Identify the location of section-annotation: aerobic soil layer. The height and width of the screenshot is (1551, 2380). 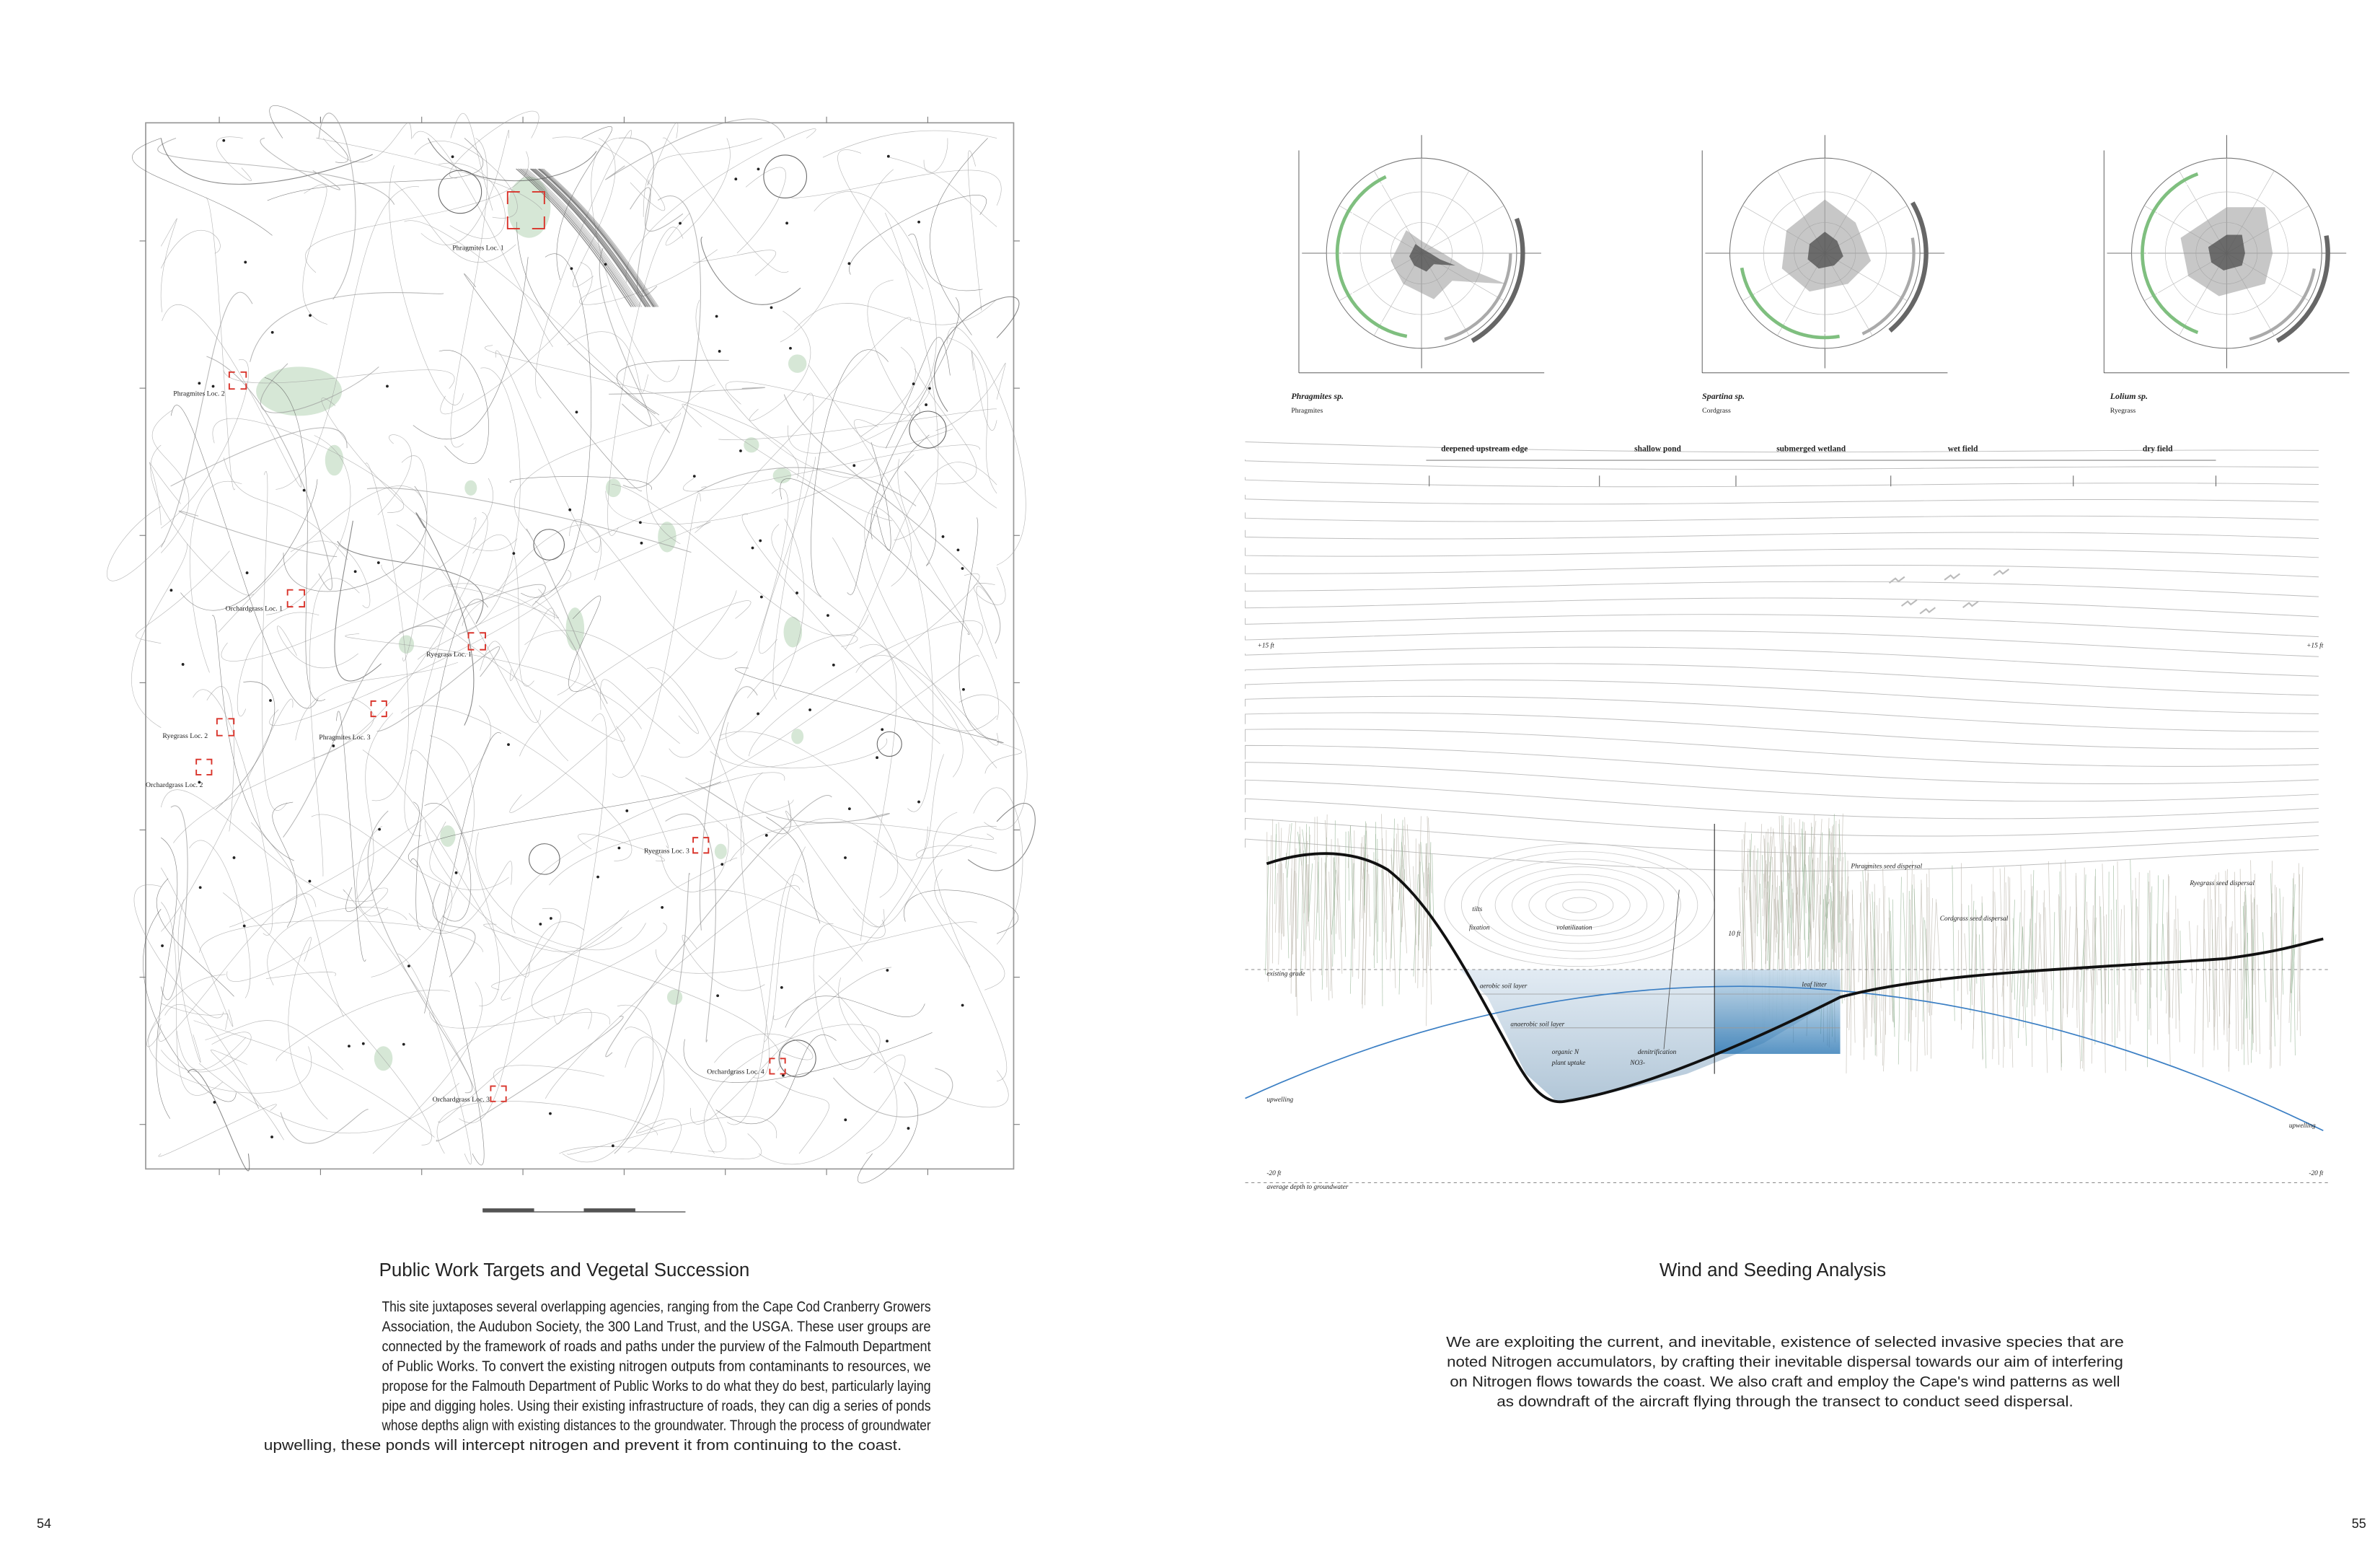
(1504, 986).